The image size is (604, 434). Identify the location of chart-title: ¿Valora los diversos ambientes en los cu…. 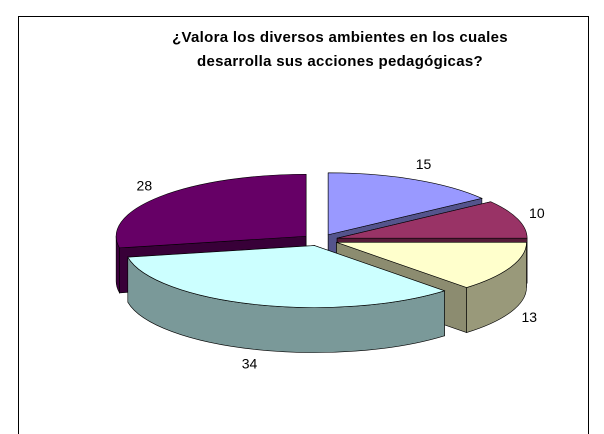
(340, 37).